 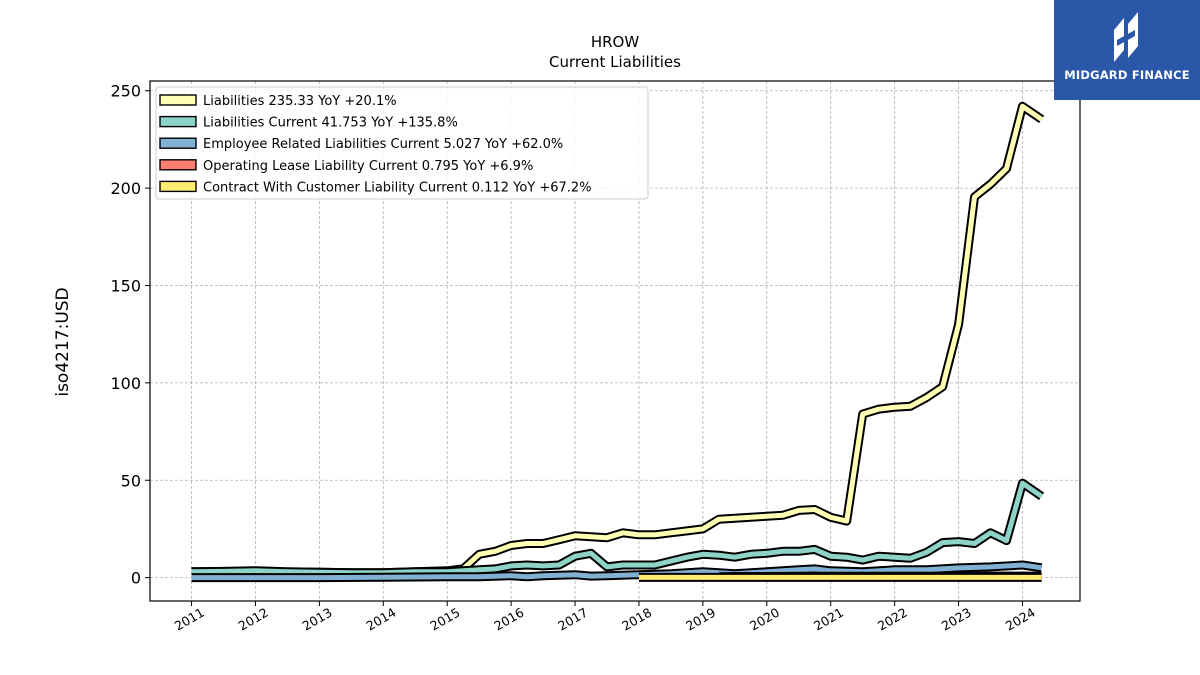 What do you see at coordinates (615, 42) in the screenshot?
I see `chart-title: HROW` at bounding box center [615, 42].